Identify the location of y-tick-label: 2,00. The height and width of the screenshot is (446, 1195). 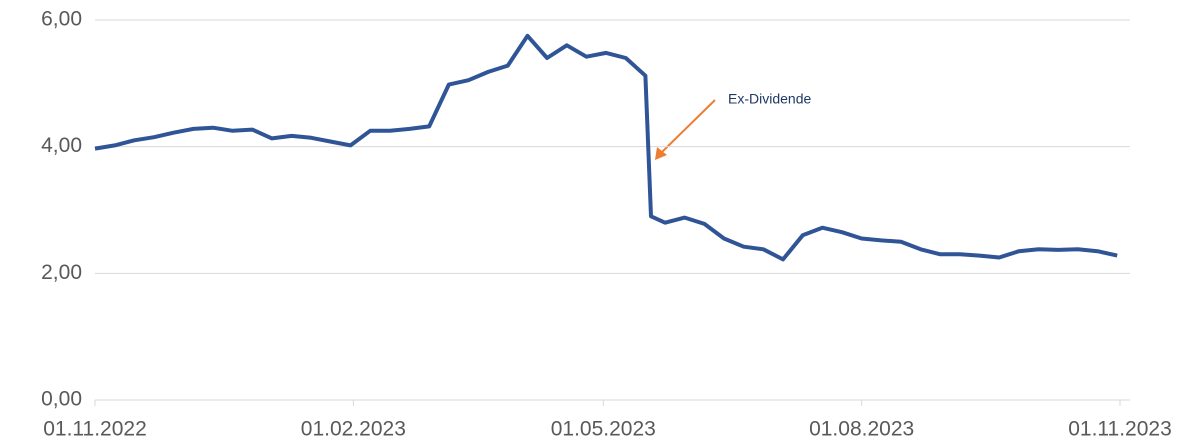
(61, 272).